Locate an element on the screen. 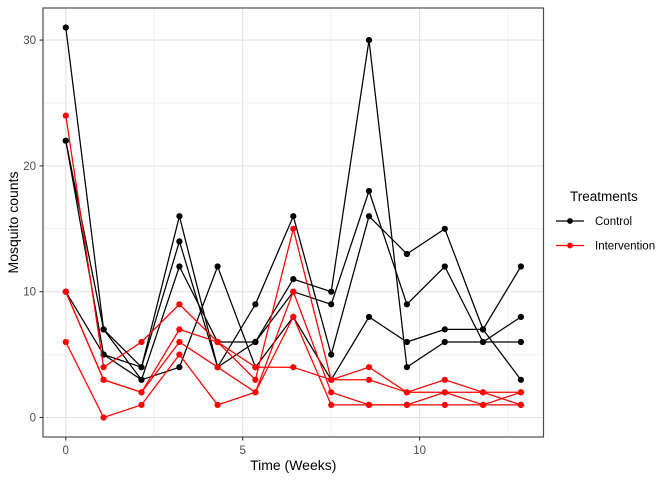 The width and height of the screenshot is (672, 480). y-axis-tick-label: 20 is located at coordinates (29, 167).